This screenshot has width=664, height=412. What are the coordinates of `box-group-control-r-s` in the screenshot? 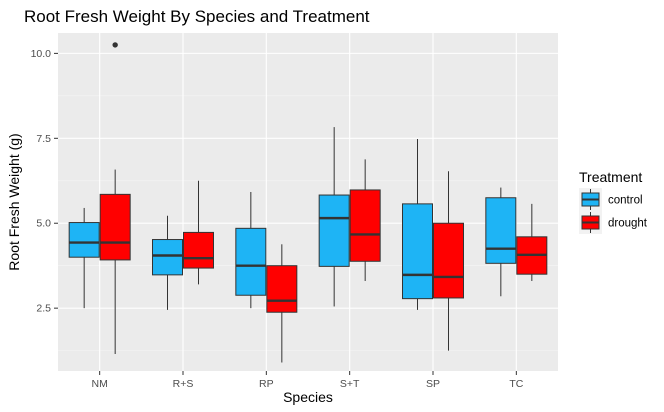 It's located at (167, 262).